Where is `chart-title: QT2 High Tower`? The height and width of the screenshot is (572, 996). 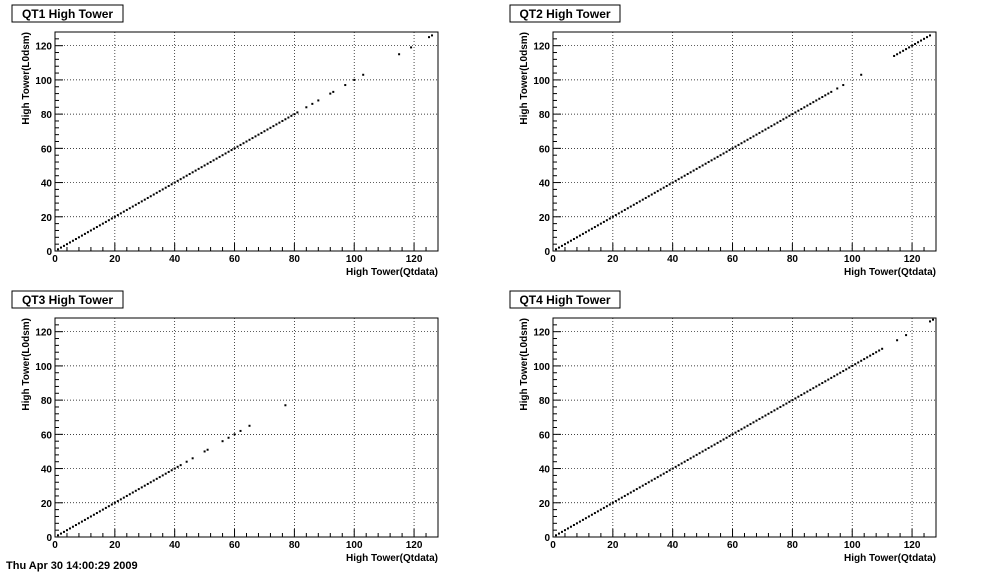 chart-title: QT2 High Tower is located at coordinates (564, 14).